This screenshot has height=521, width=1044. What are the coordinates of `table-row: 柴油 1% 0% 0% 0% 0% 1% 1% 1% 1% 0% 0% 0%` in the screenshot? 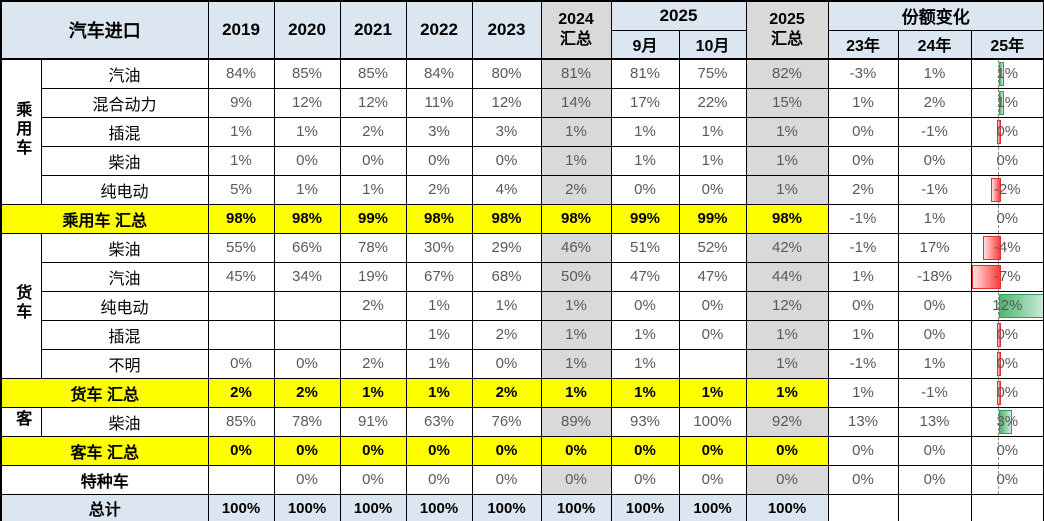 It's located at (522, 160).